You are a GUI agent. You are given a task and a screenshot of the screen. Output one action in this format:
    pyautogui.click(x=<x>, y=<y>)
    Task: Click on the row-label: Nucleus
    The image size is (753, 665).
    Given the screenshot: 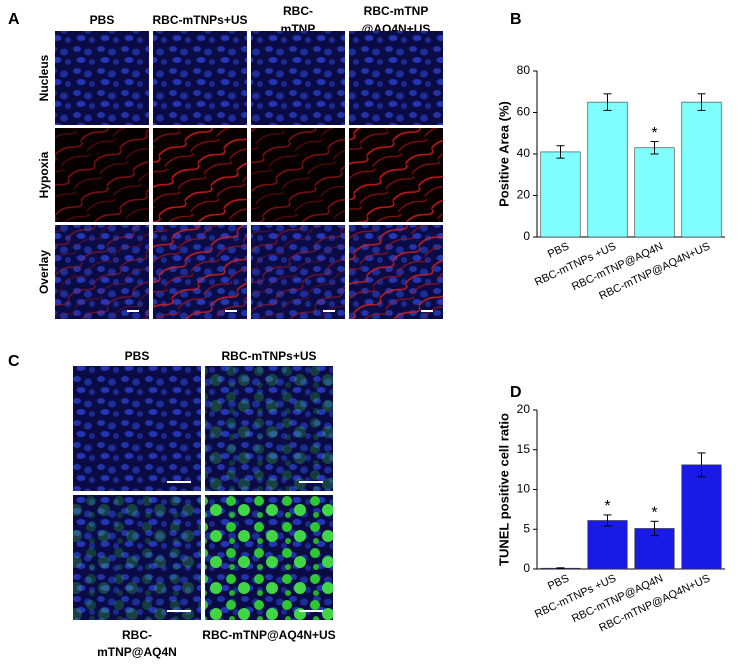 What is the action you would take?
    pyautogui.click(x=44, y=77)
    